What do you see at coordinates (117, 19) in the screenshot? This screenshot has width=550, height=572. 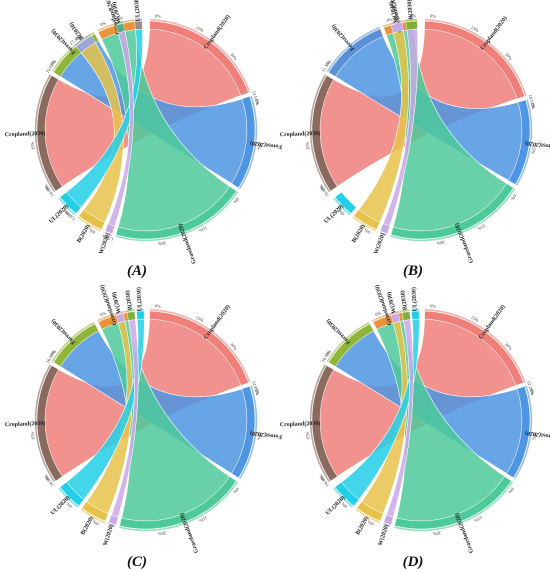 I see `sector-percent-label: 1.08%` at bounding box center [117, 19].